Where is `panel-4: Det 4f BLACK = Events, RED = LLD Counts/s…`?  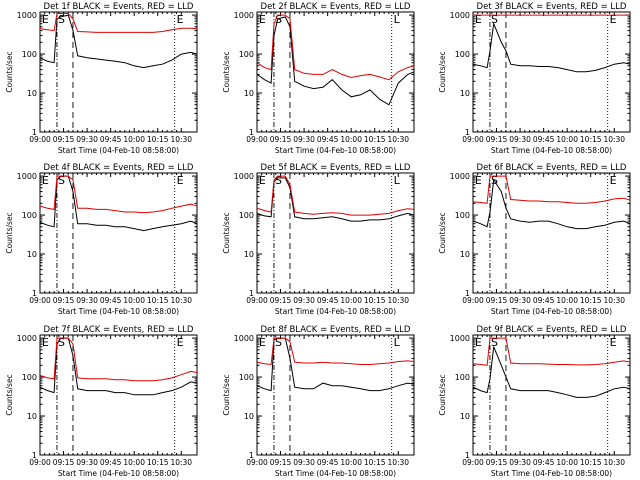
panel-4: Det 4f BLACK = Events, RED = LLD Counts/s… is located at coordinates (101, 239).